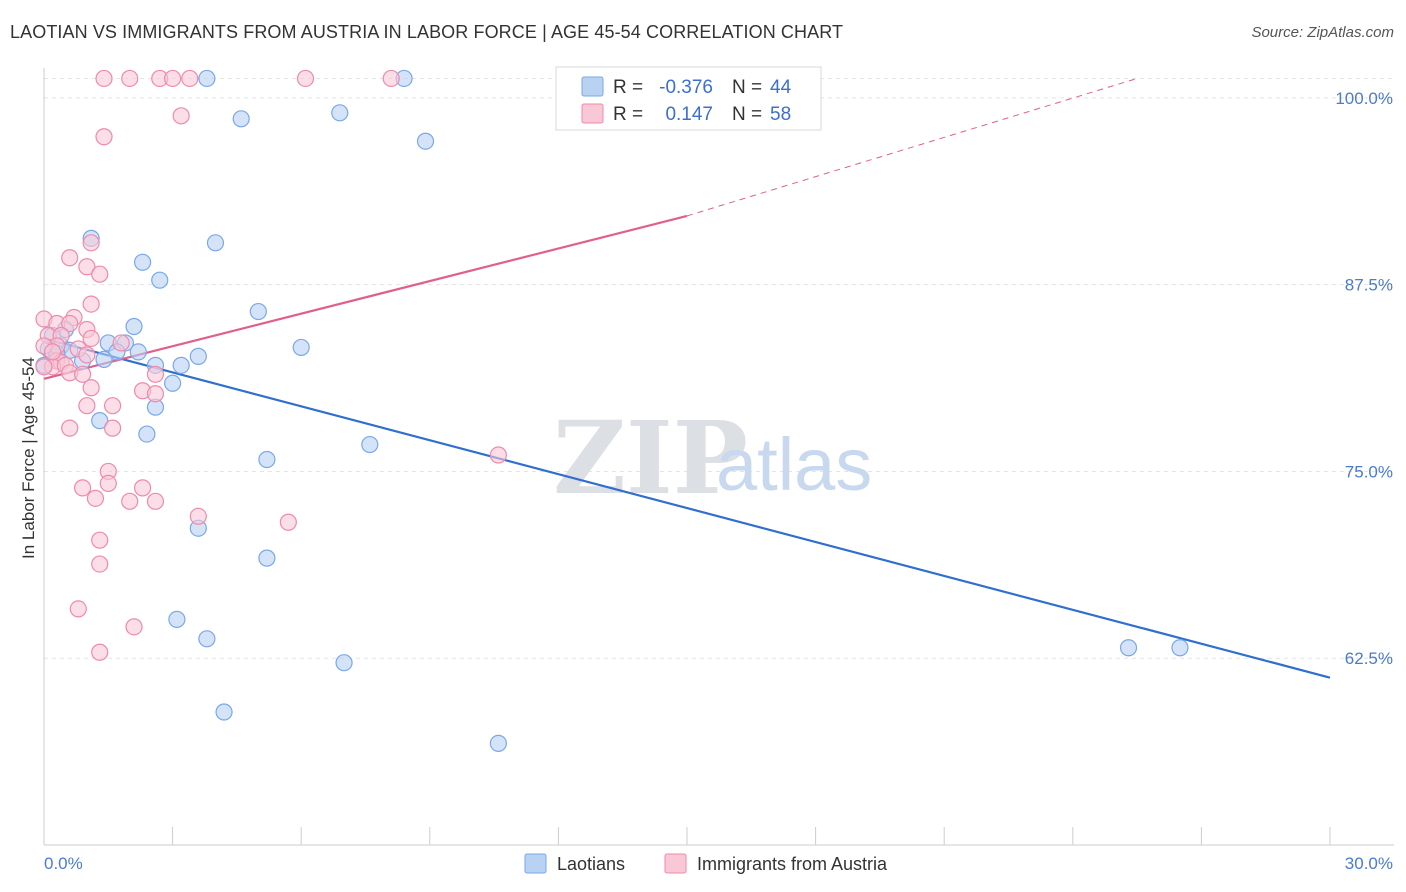  I want to click on bottom-legend-austria: Immigrants from Austria, so click(792, 864).